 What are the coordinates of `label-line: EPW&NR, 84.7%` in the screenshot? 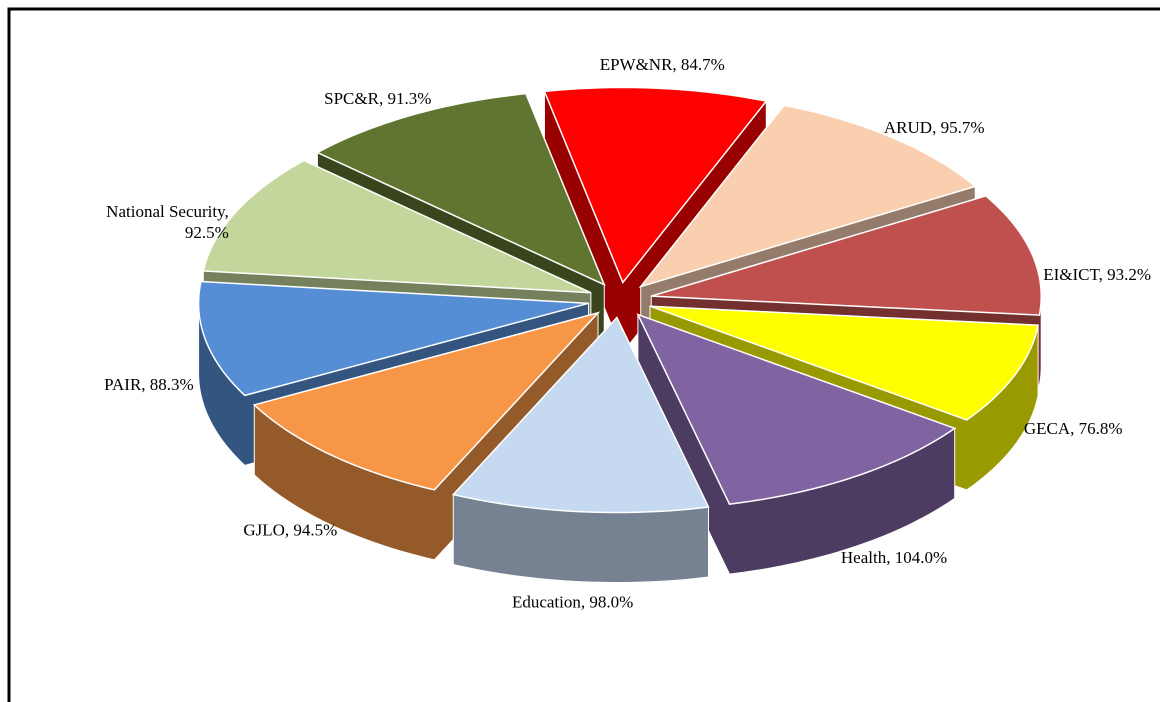 It's located at (662, 64).